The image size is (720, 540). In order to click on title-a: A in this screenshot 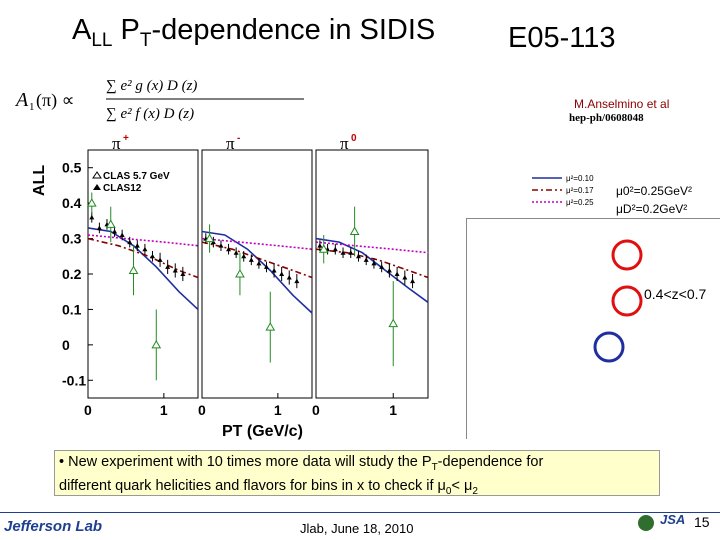, I will do `click(82, 30)`.